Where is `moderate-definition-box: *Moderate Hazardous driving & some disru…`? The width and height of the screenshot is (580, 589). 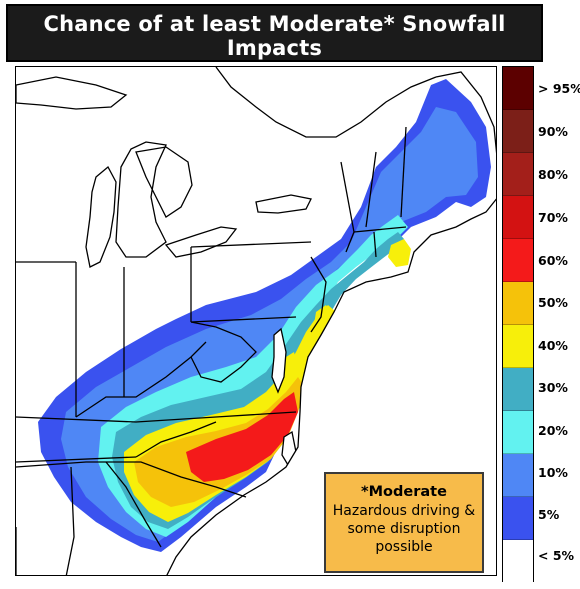
moderate-definition-box: *Moderate Hazardous driving & some disru… is located at coordinates (404, 522).